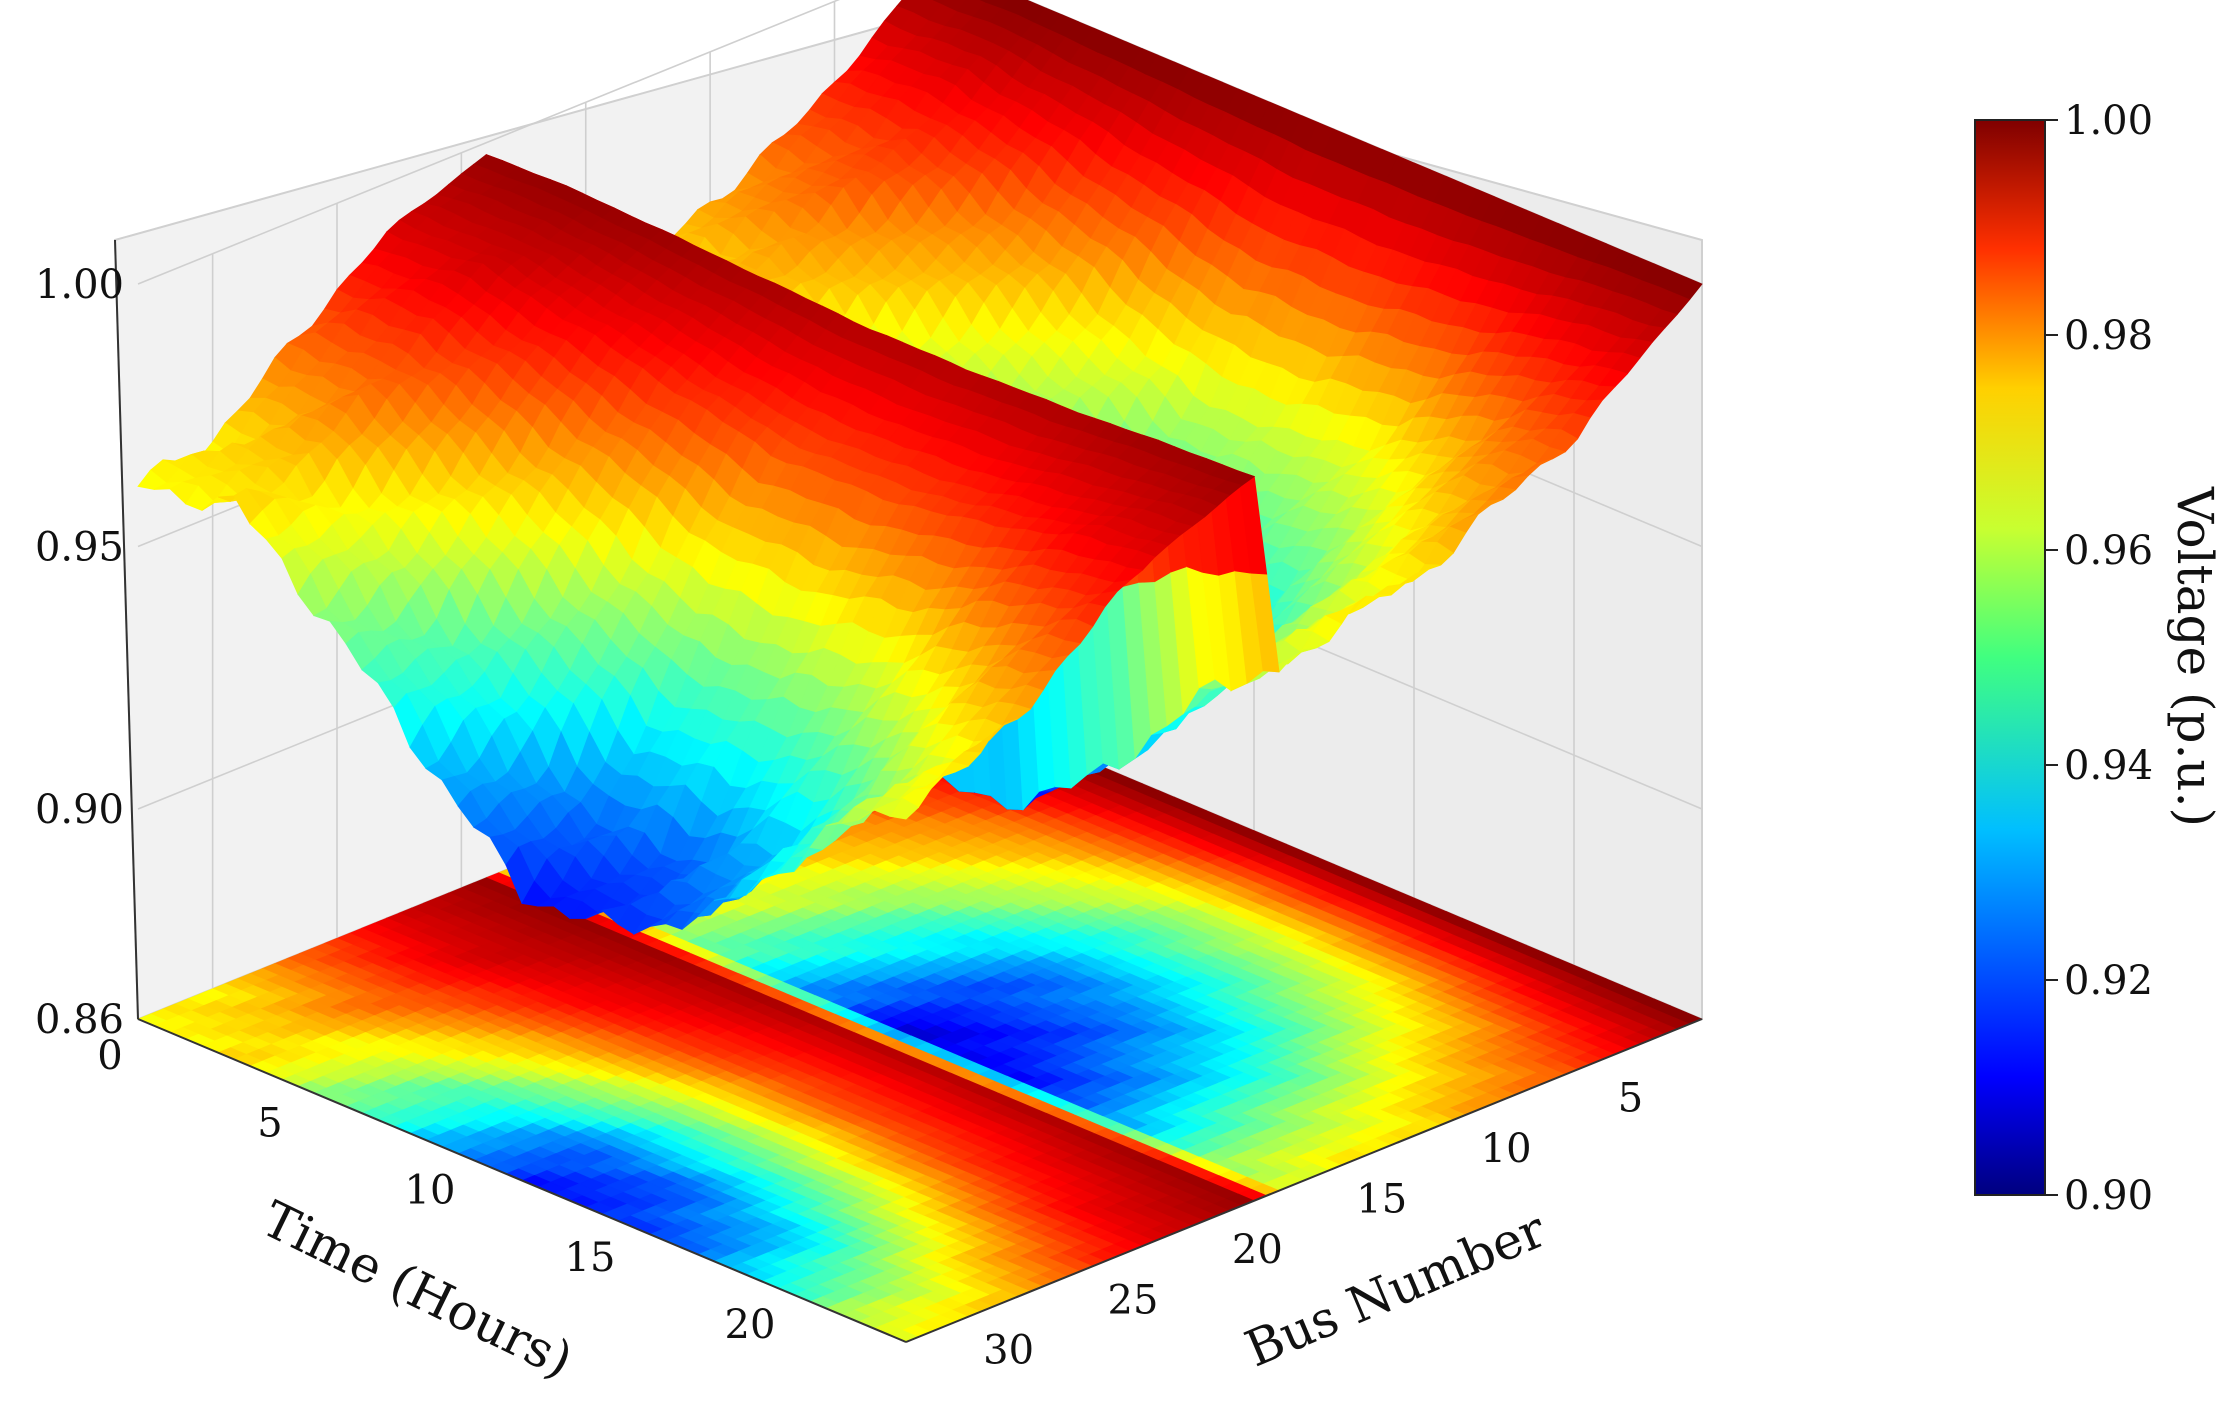 Image resolution: width=2240 pixels, height=1402 pixels. What do you see at coordinates (489, 142) in the screenshot?
I see `grid-line-z` at bounding box center [489, 142].